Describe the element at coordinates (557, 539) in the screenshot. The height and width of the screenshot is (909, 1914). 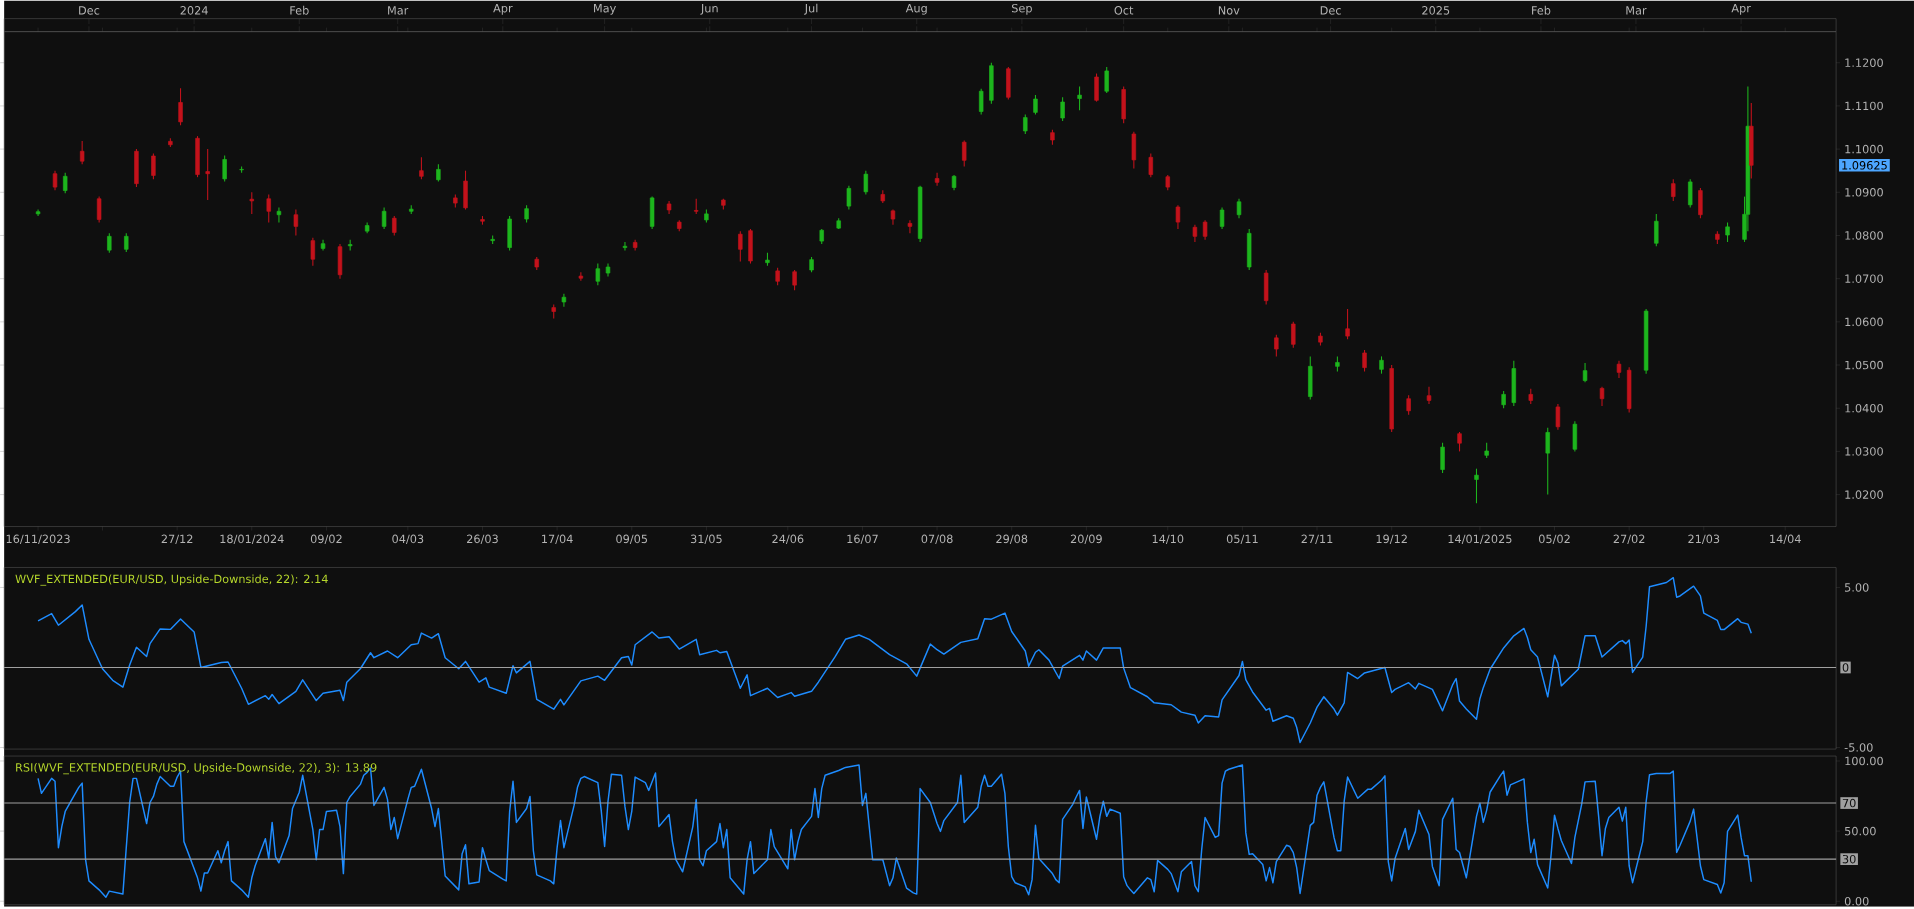
I see `x-tick-label: 17/04` at that location.